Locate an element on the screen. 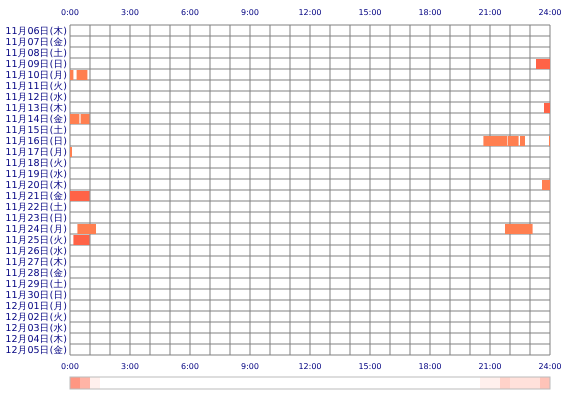  x2-tick-label: 21:00 is located at coordinates (490, 12).